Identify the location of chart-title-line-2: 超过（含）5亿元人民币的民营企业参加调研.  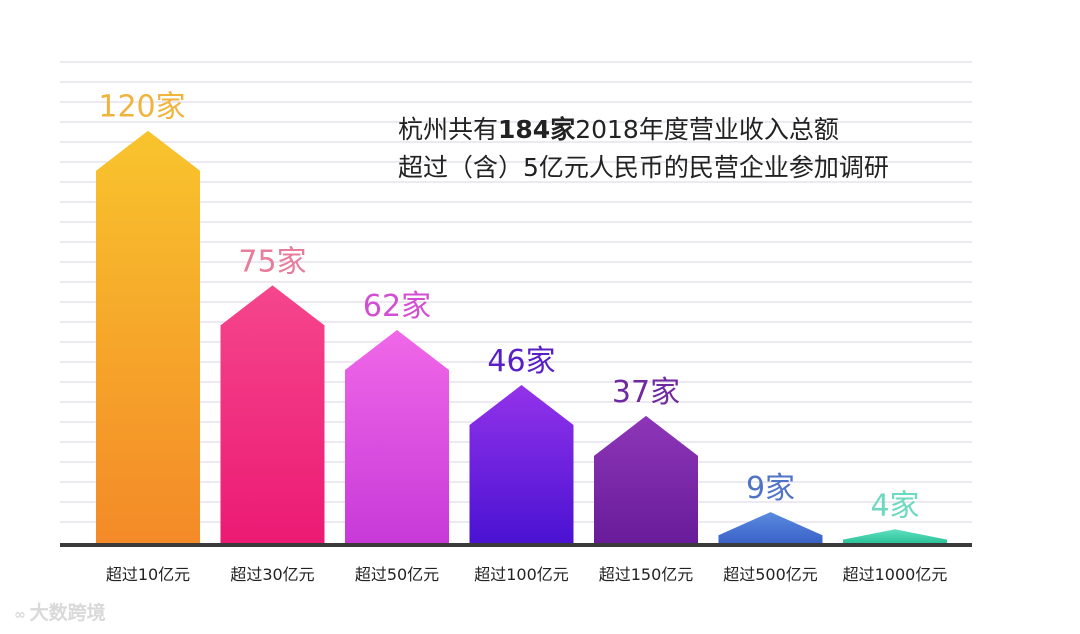
(643, 167).